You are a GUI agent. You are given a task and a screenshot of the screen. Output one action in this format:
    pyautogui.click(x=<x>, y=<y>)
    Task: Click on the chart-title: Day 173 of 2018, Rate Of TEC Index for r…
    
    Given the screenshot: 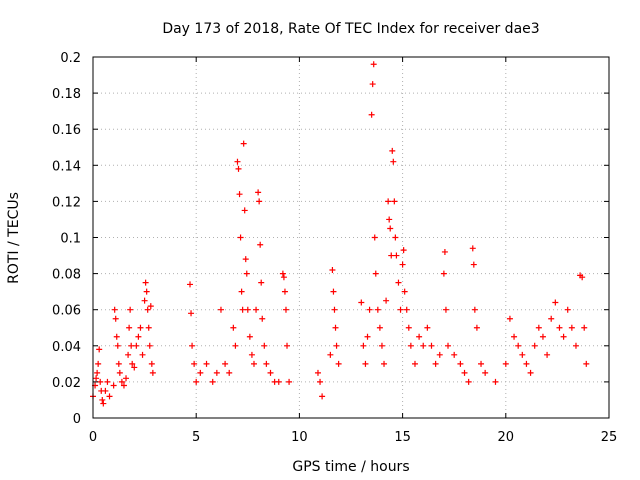 What is the action you would take?
    pyautogui.click(x=350, y=29)
    